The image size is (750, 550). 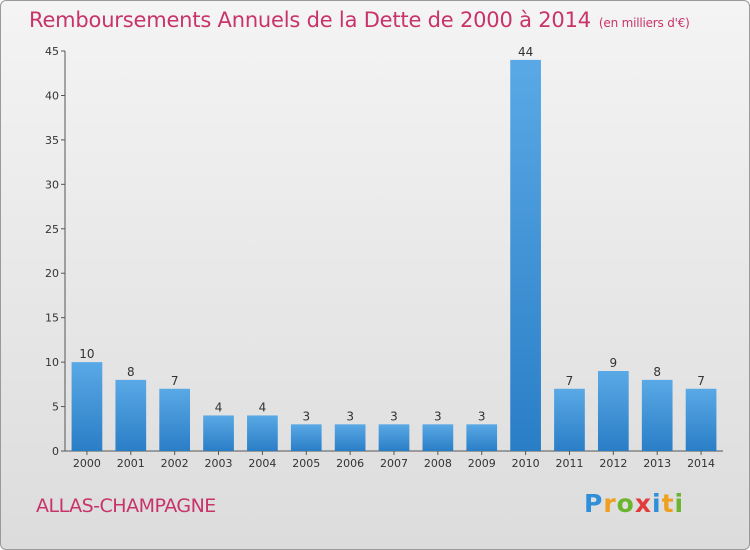 What do you see at coordinates (569, 419) in the screenshot?
I see `bar-2011` at bounding box center [569, 419].